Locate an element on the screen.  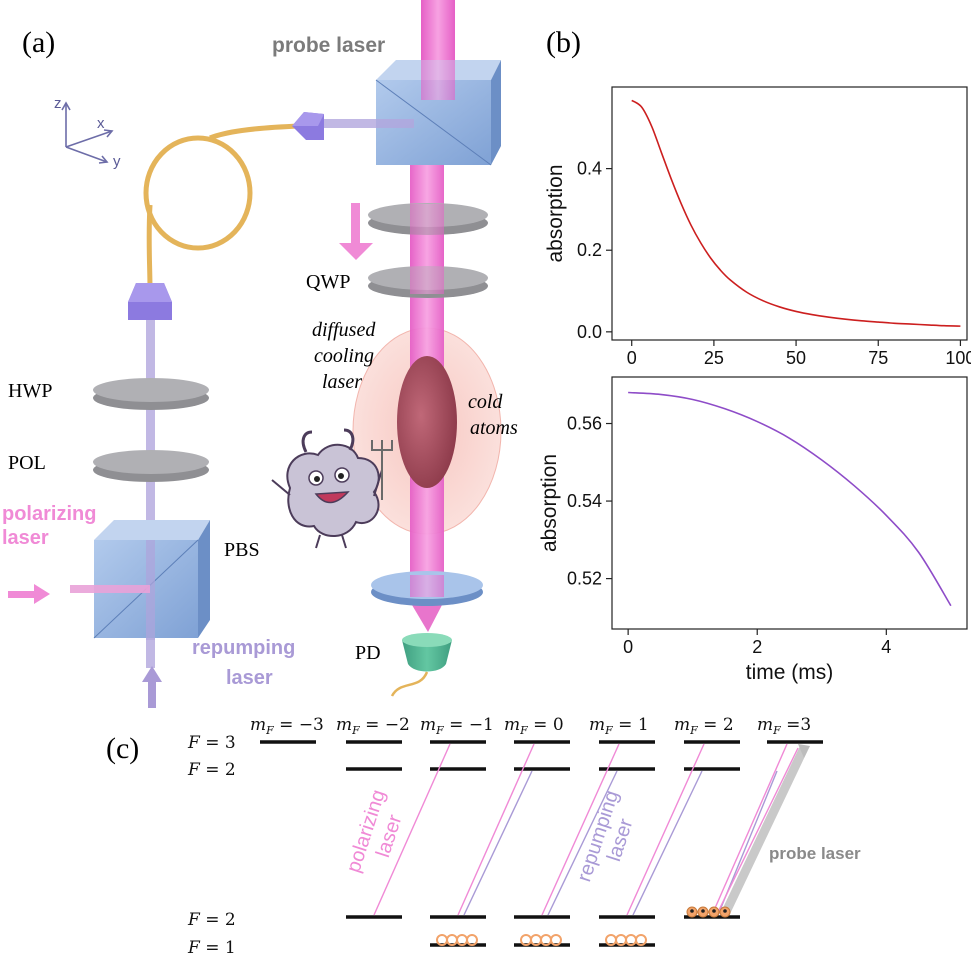
probe-arrowhead is located at coordinates (804, 751).